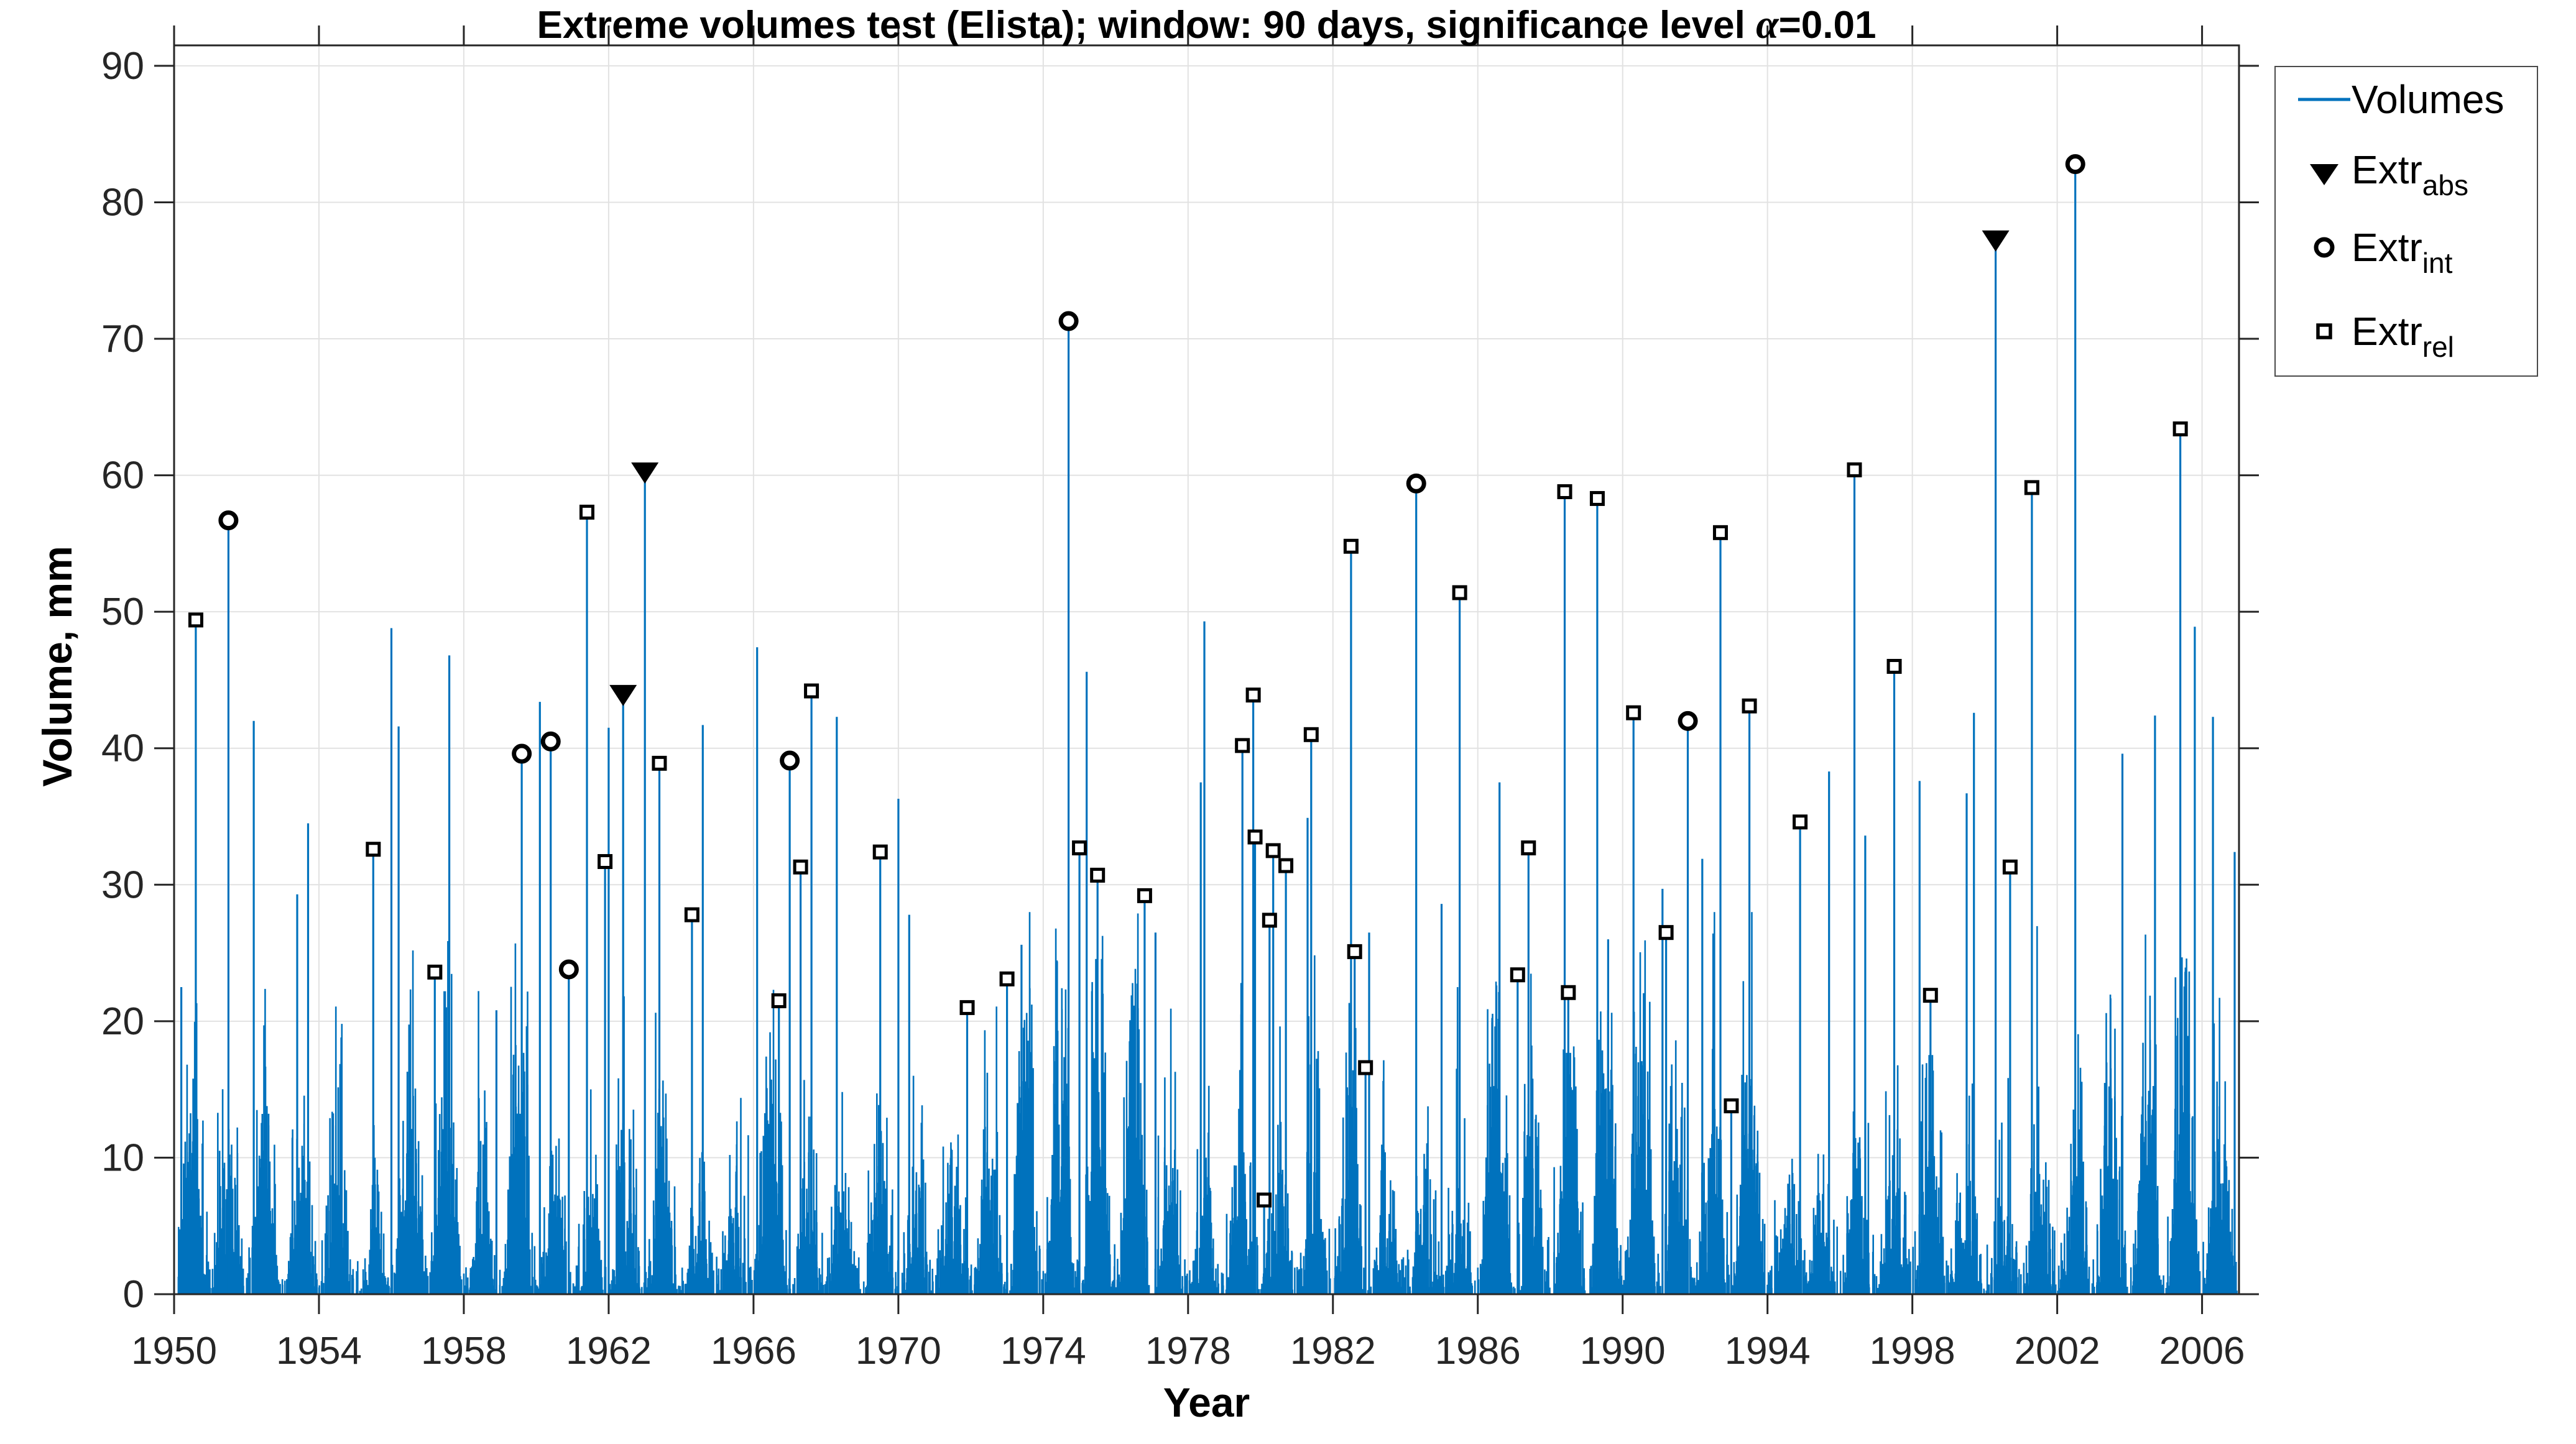 The image size is (2576, 1444). What do you see at coordinates (2324, 331) in the screenshot?
I see `square-open-icon` at bounding box center [2324, 331].